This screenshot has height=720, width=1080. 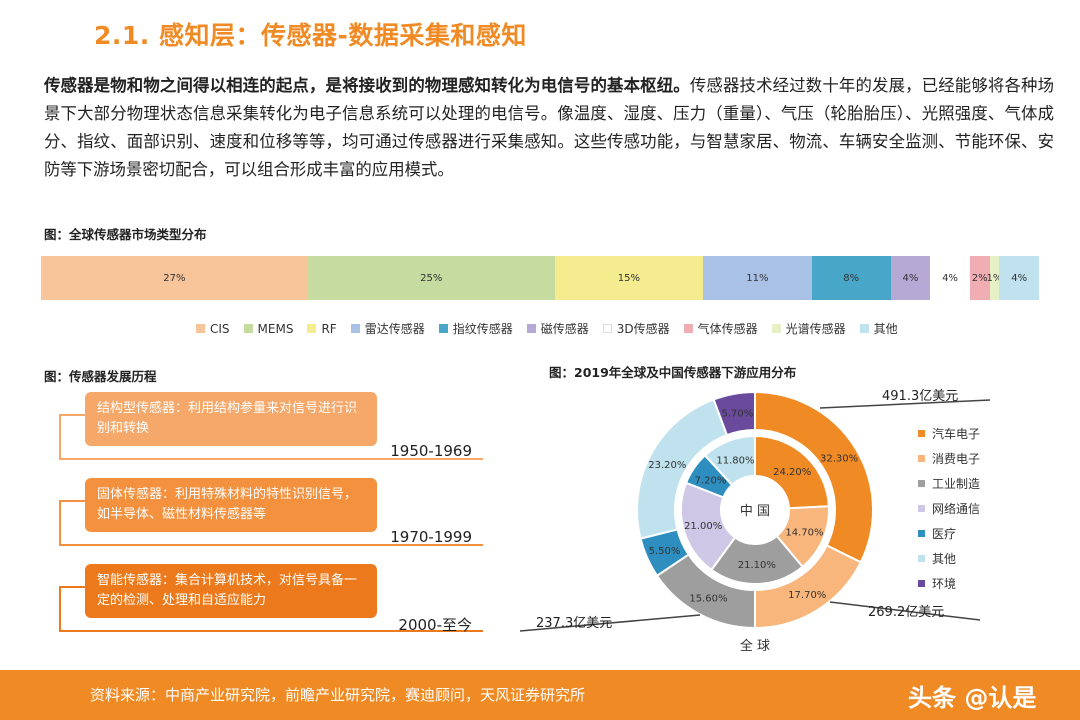 I want to click on timeline-years: 2000-至今, so click(x=435, y=625).